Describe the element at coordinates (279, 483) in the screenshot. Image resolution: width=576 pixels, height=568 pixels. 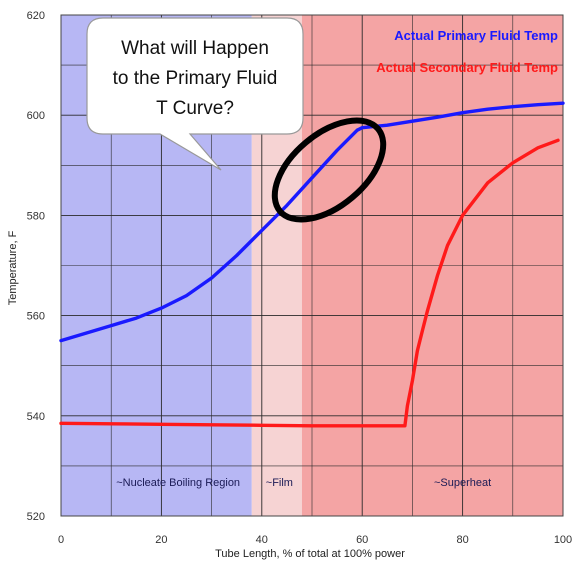
I see `region-label-1: ~Film` at that location.